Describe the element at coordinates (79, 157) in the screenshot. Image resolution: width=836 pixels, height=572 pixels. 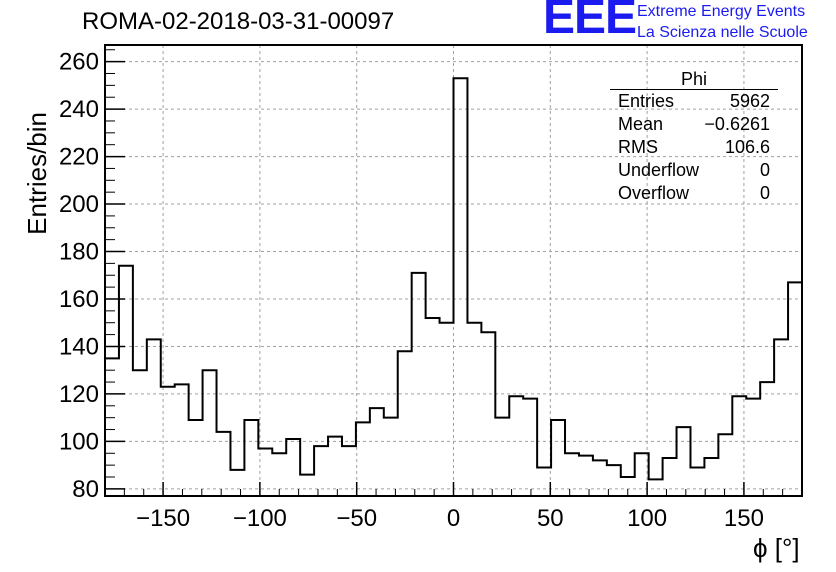
I see `y-tick-label: 220` at that location.